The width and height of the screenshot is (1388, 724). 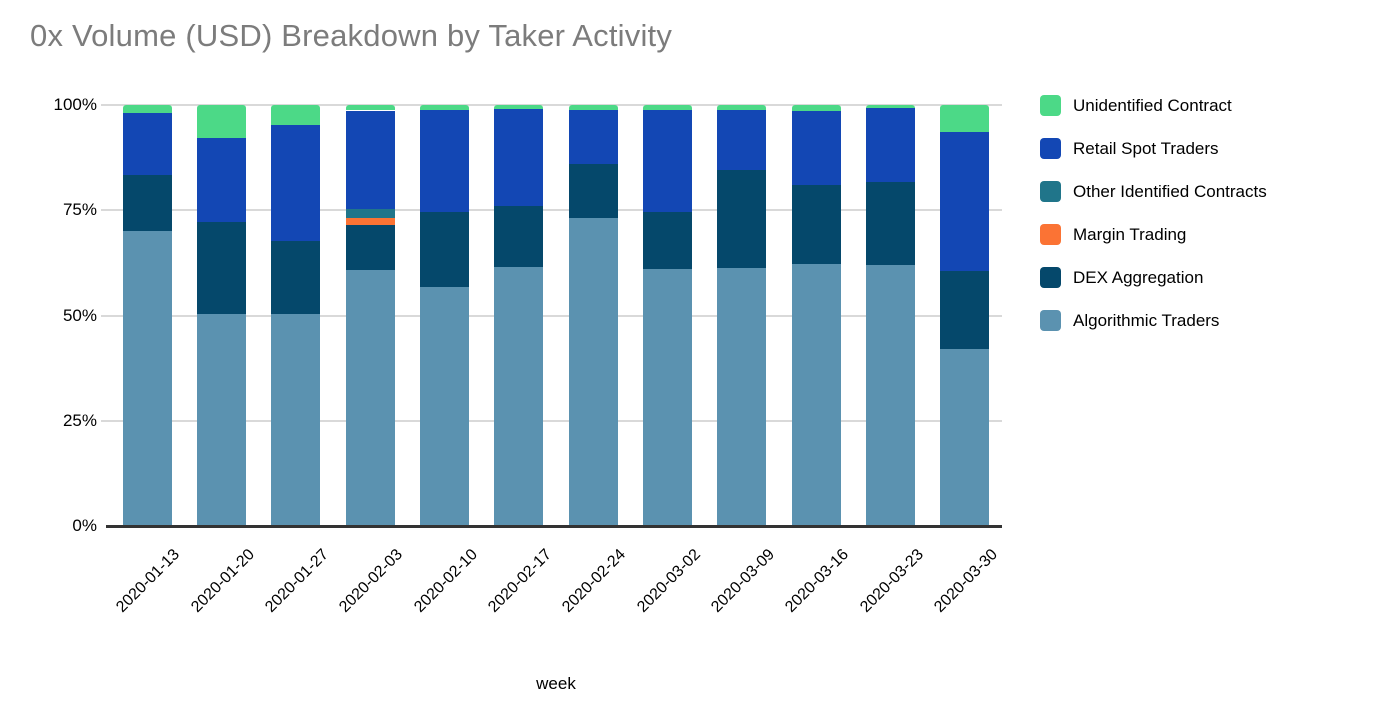 I want to click on legend-item-unidentified-contract: Unidentified Contract, so click(x=1153, y=105).